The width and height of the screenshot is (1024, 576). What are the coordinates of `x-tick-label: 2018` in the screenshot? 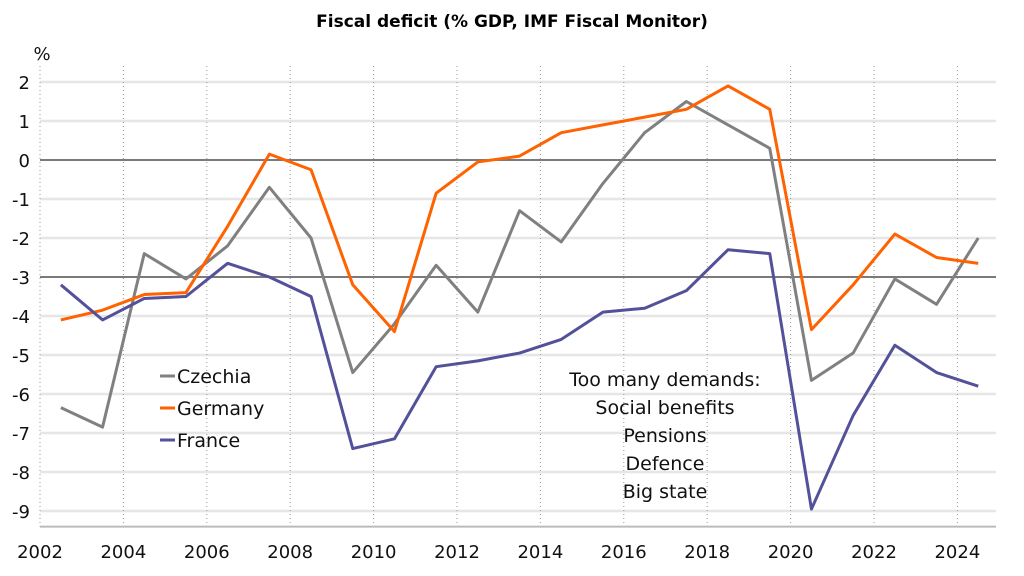 It's located at (707, 552).